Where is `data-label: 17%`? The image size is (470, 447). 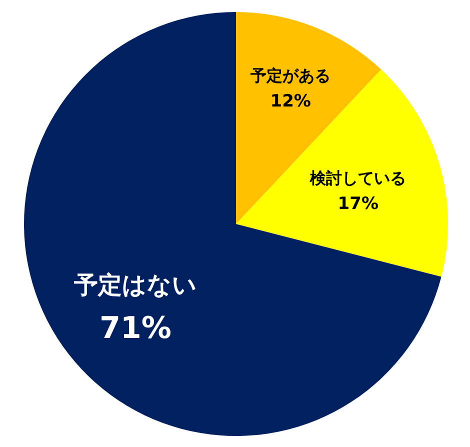
data-label: 17% is located at coordinates (358, 204).